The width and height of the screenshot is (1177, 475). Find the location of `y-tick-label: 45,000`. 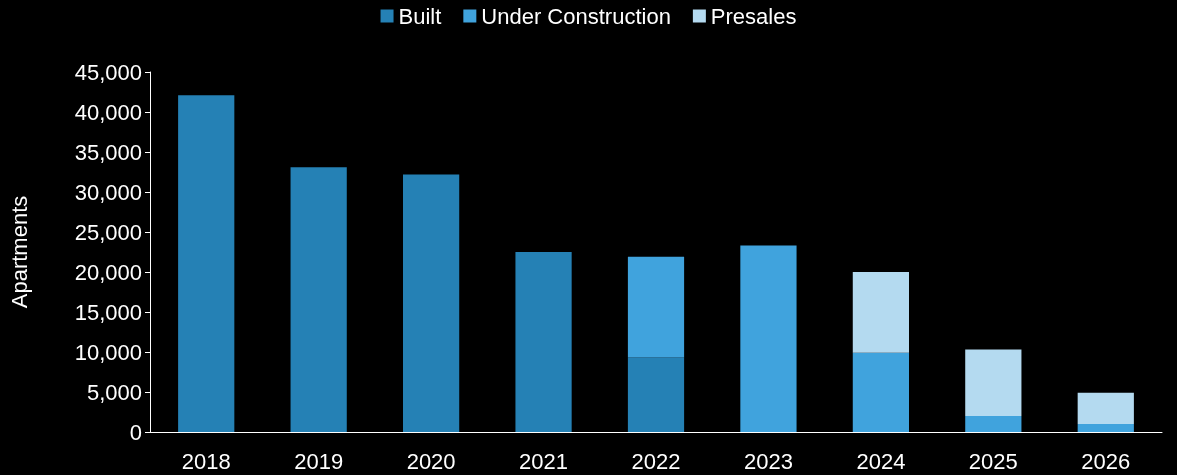

y-tick-label: 45,000 is located at coordinates (108, 72).